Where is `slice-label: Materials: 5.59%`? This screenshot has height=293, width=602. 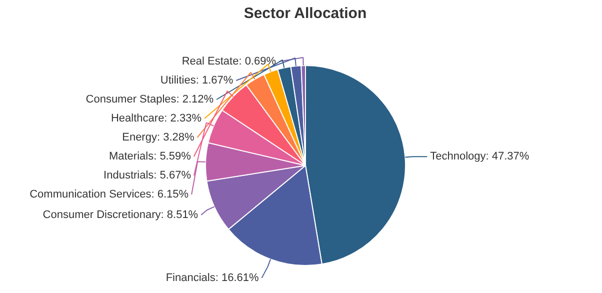 slice-label: Materials: 5.59% is located at coordinates (150, 156).